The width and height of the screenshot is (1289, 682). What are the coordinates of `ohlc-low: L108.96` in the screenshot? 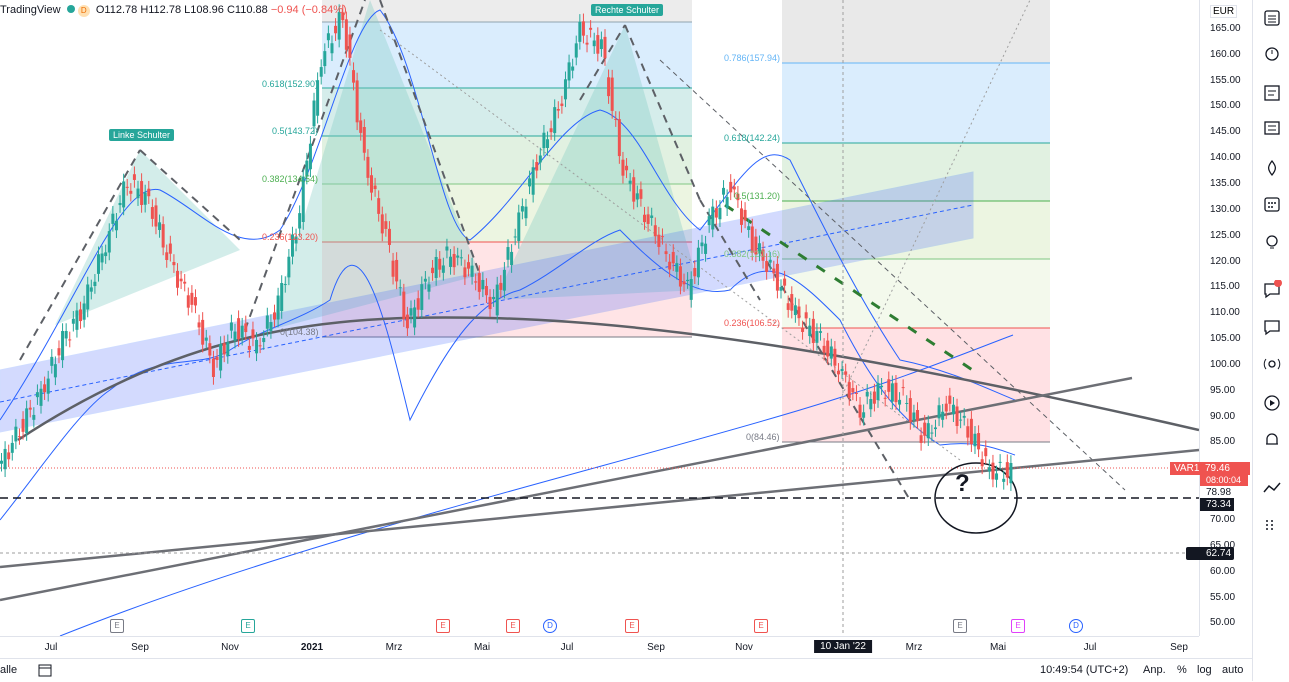 It's located at (204, 10).